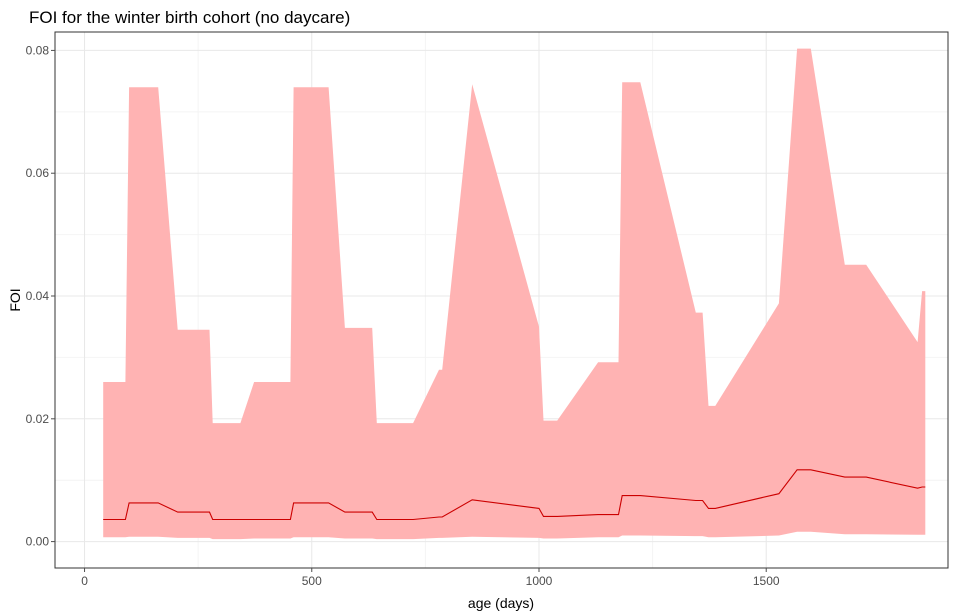 Image resolution: width=956 pixels, height=616 pixels. I want to click on y-tick-label: 0.08, so click(38, 50).